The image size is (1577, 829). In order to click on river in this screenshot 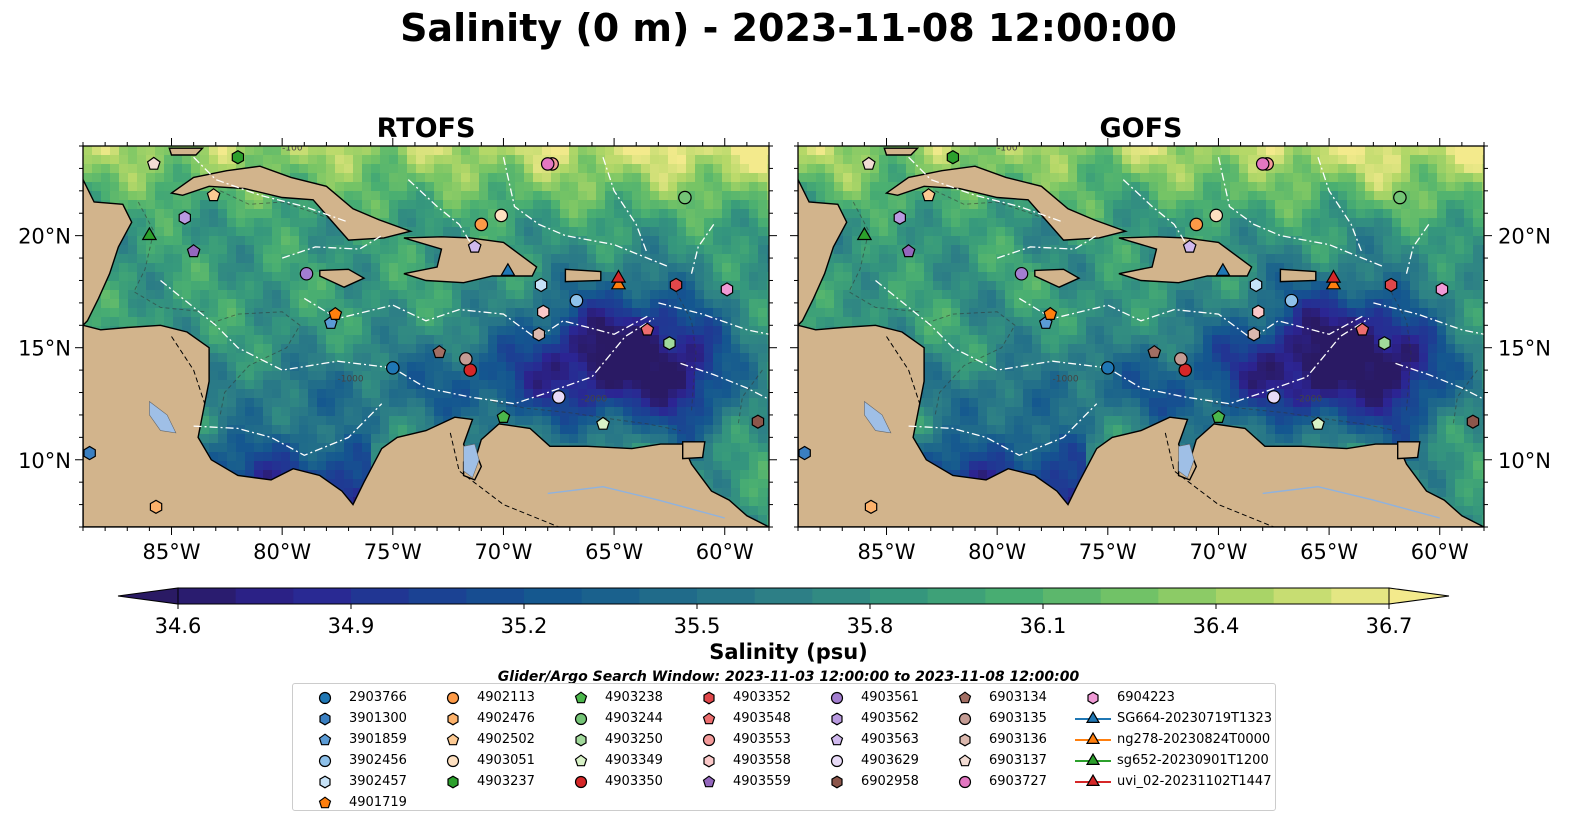, I will do `click(1351, 502)`.